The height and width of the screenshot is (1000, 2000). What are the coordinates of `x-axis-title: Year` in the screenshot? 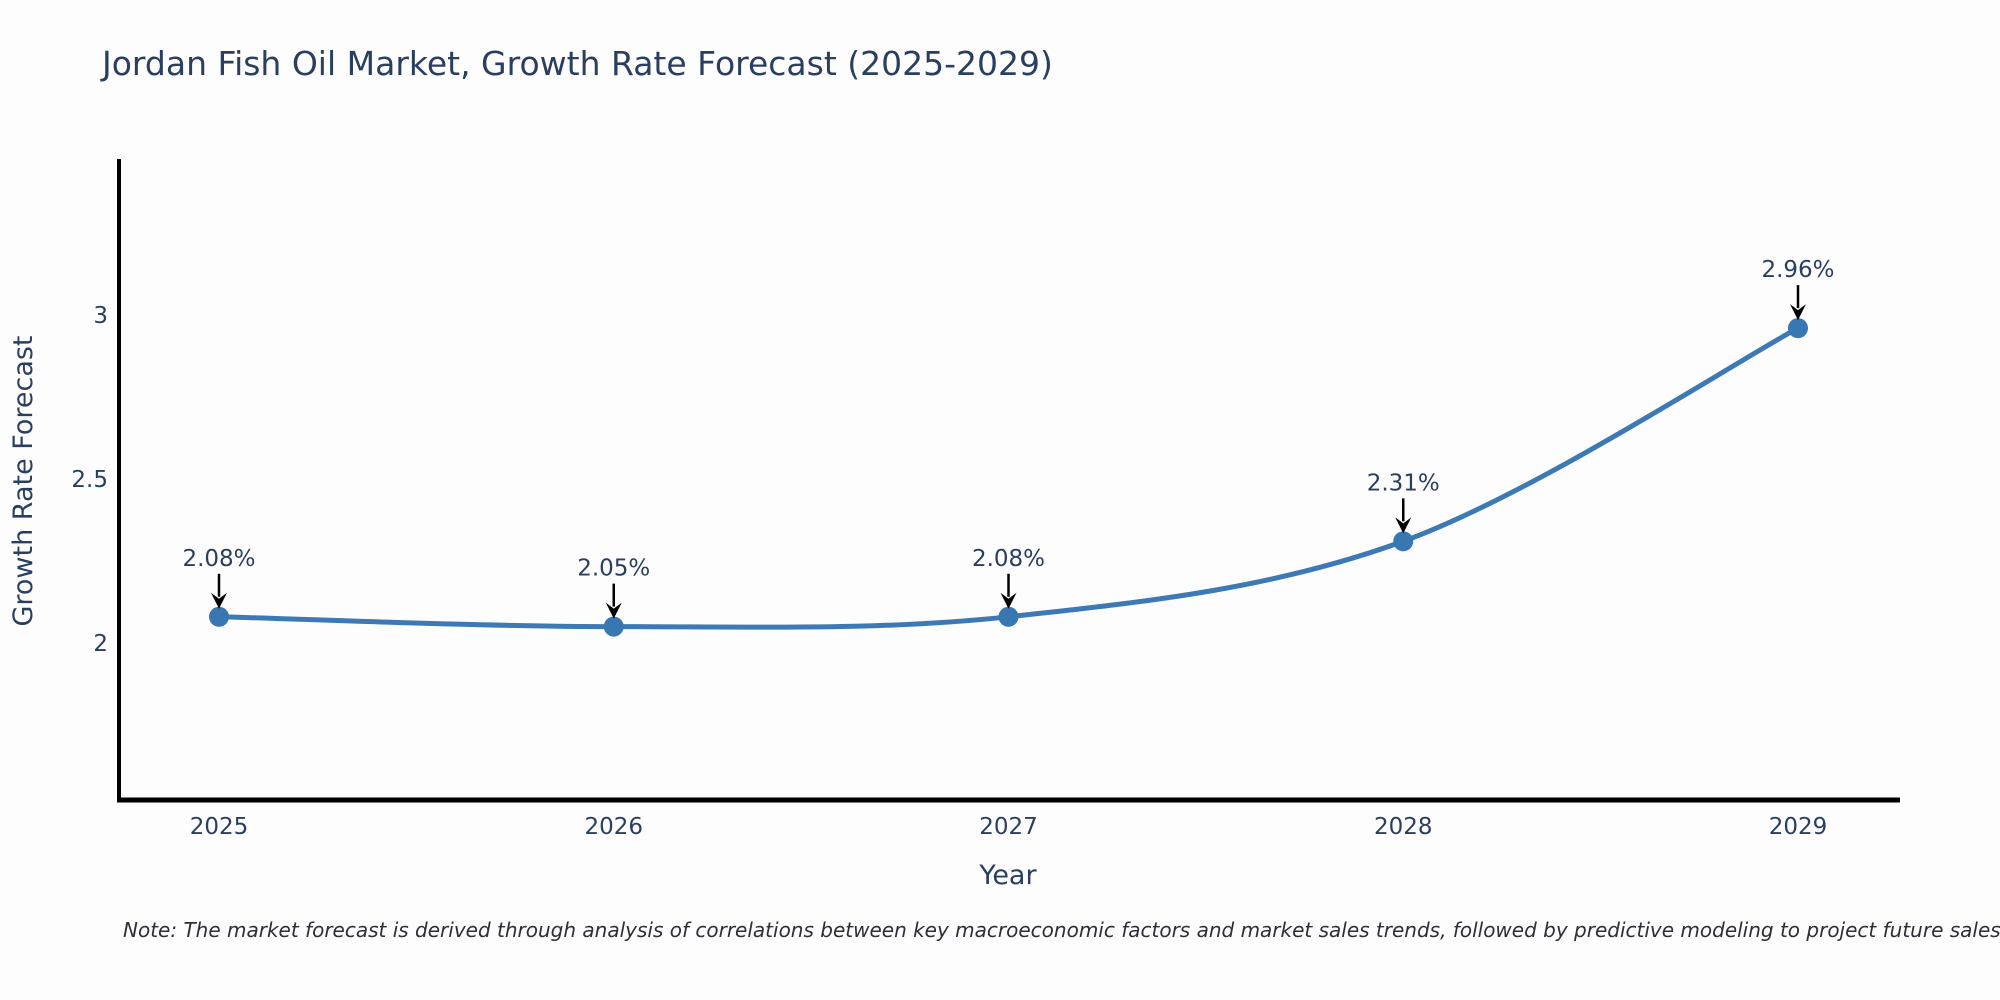 It's located at (1007, 875).